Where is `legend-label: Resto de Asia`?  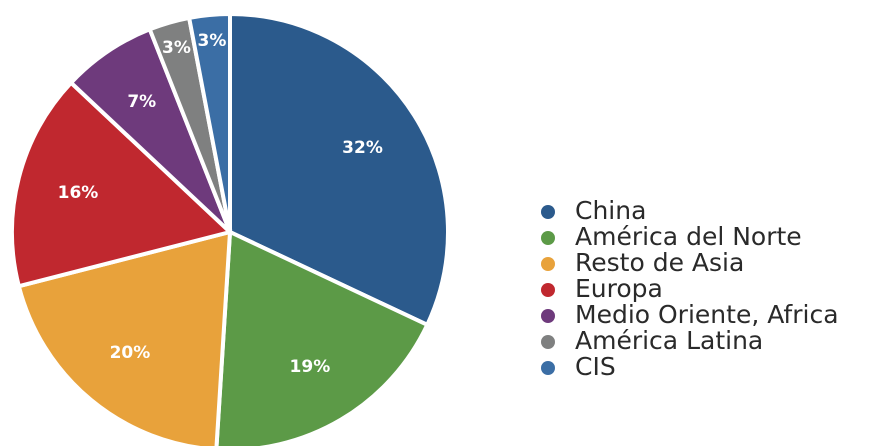 legend-label: Resto de Asia is located at coordinates (659, 262).